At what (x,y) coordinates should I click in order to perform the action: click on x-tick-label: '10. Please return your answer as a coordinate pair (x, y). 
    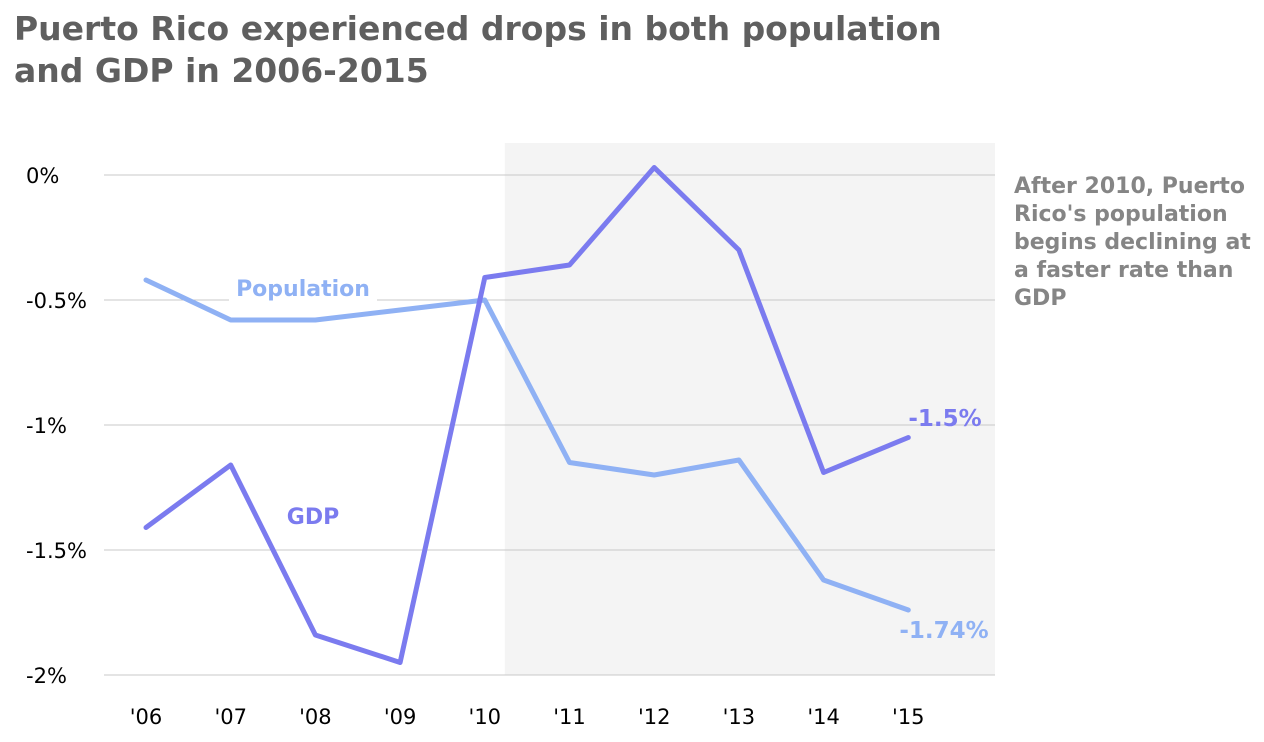
    Looking at the image, I should click on (485, 717).